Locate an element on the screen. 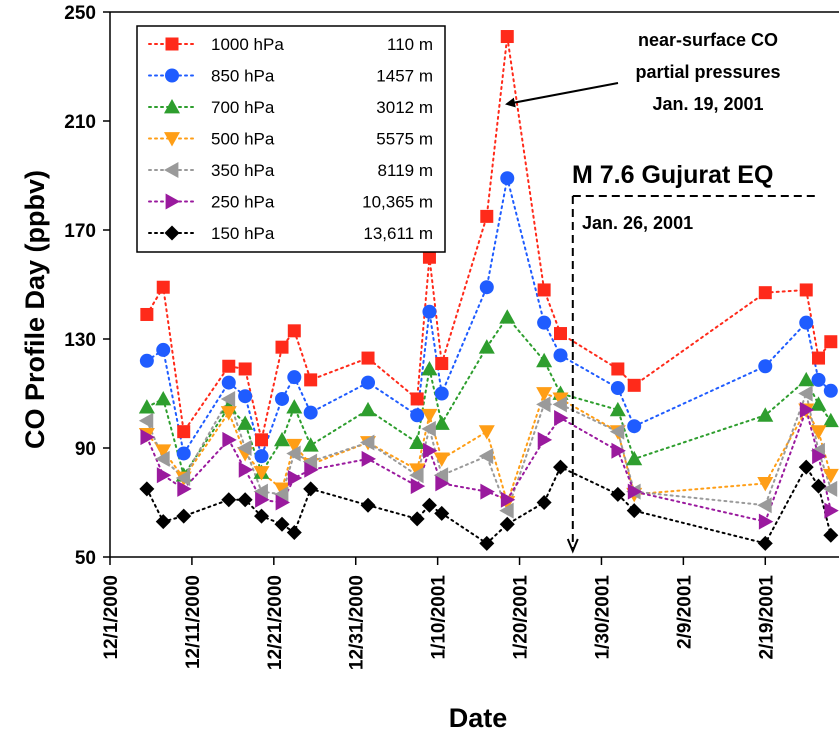 The width and height of the screenshot is (839, 732). legend-altitude-label: 13,611 m is located at coordinates (398, 233).